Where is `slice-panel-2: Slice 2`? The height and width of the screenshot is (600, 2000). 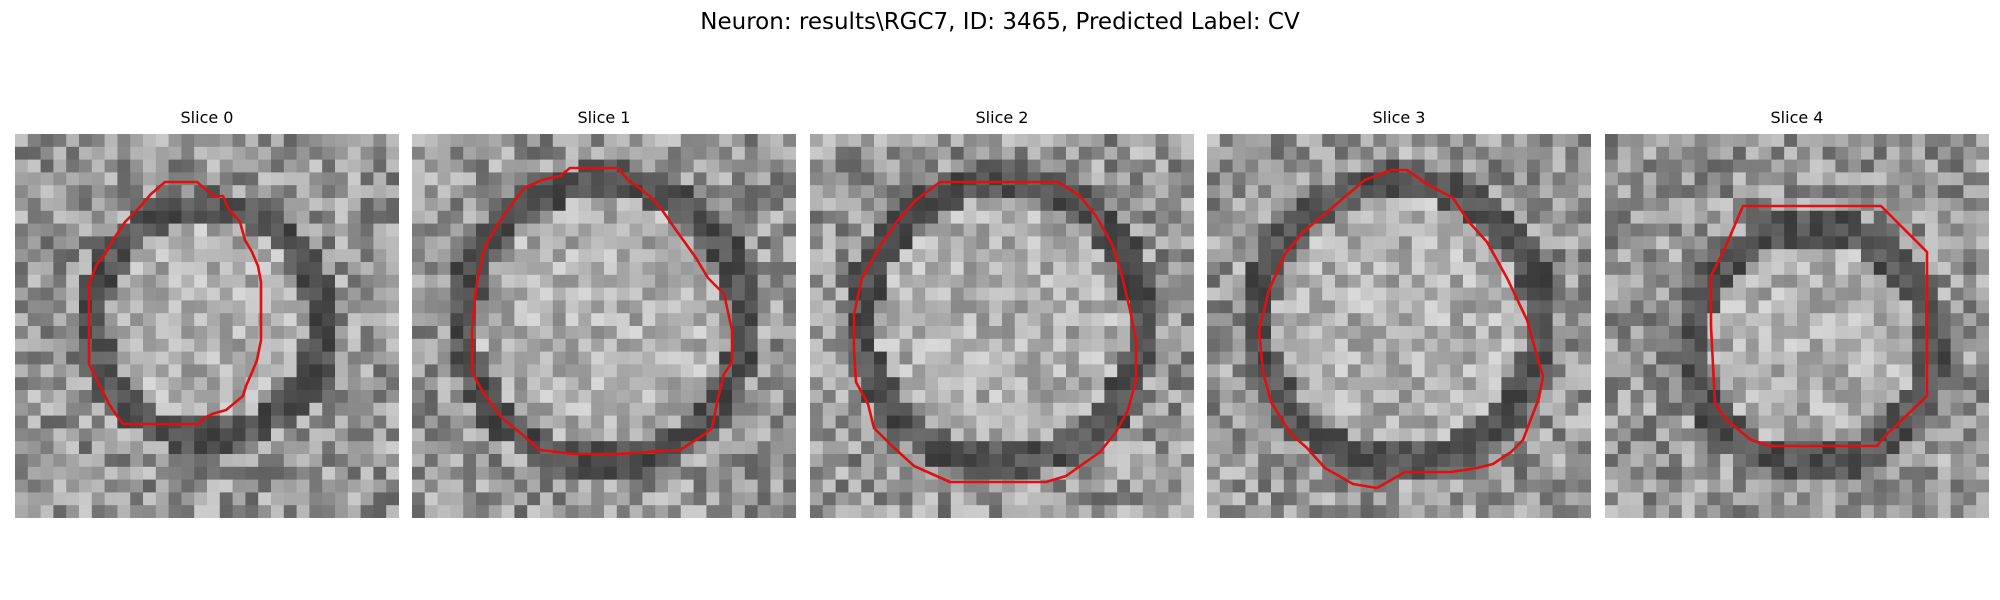
slice-panel-2: Slice 2 is located at coordinates (1002, 315).